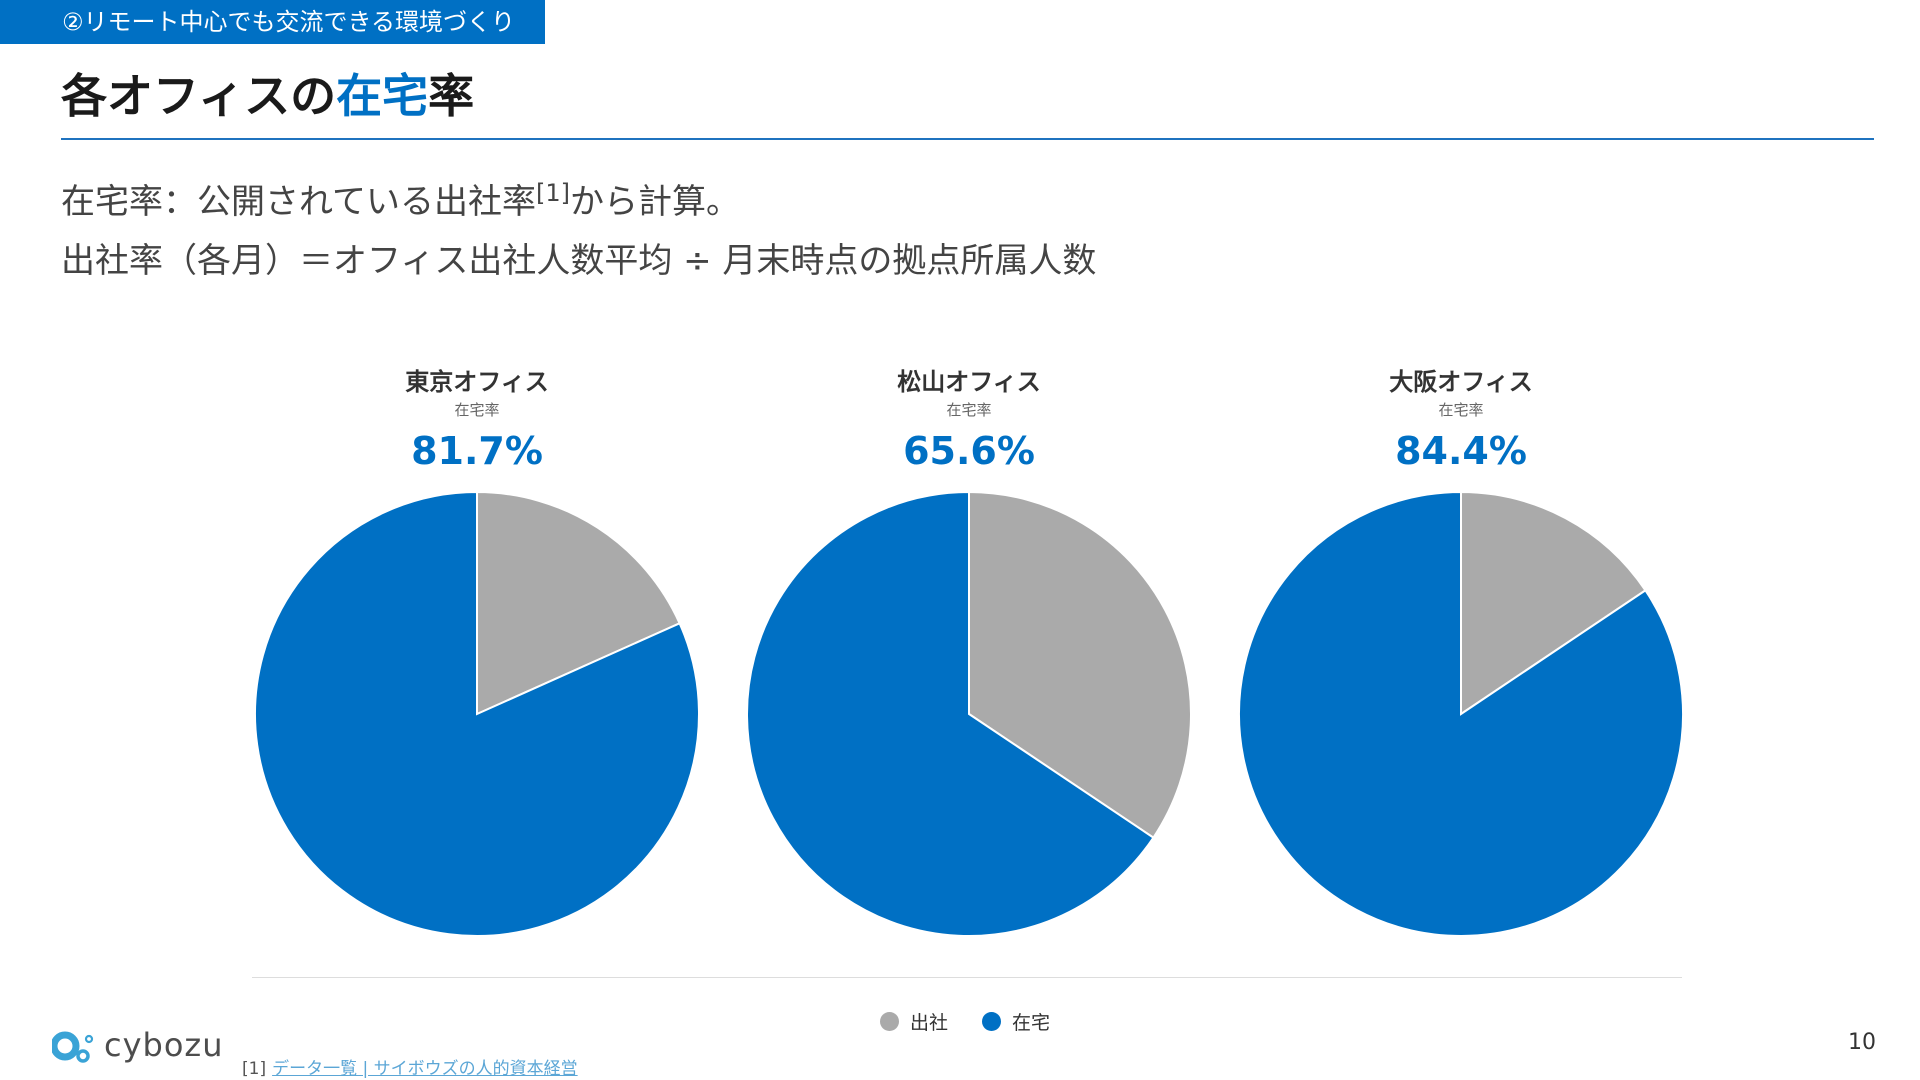 The image size is (1920, 1080). Describe the element at coordinates (967, 977) in the screenshot. I see `chart-baseline` at that location.